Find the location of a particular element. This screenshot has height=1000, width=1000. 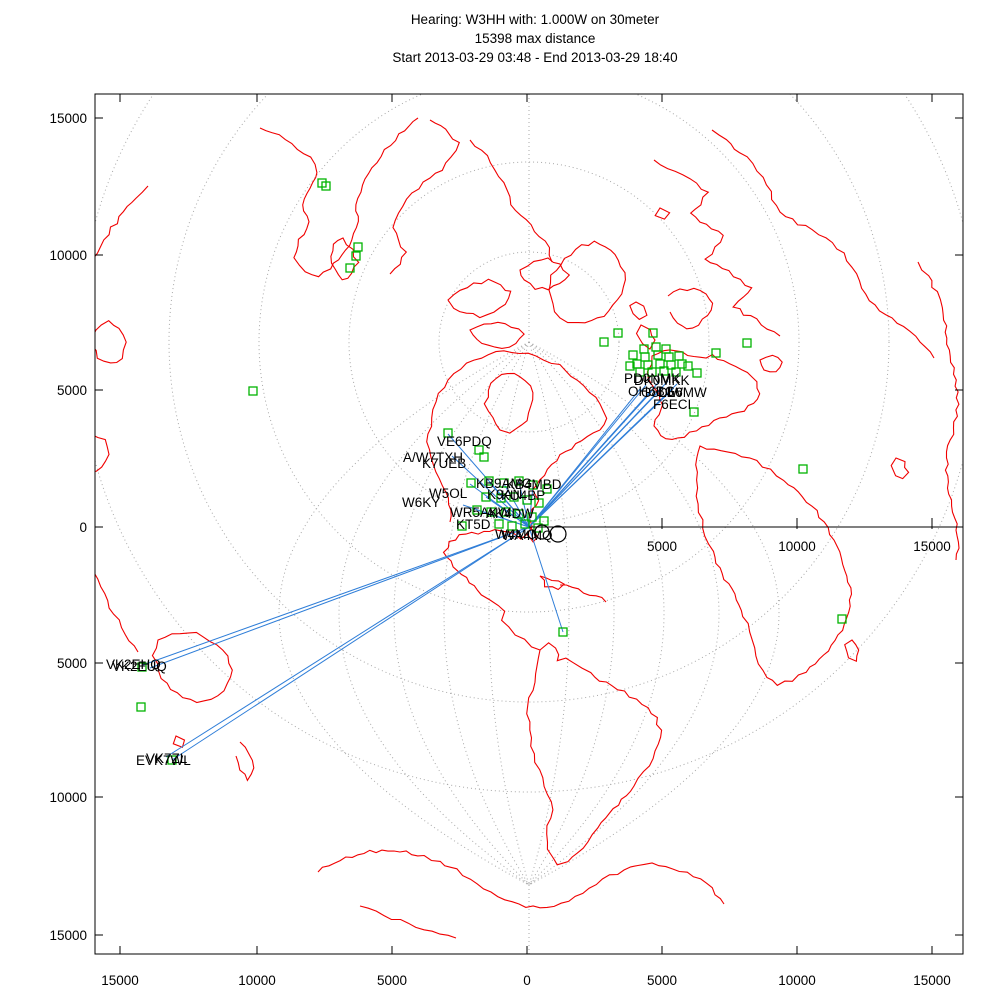

coastline-right-edge-coast is located at coordinates (938, 411).